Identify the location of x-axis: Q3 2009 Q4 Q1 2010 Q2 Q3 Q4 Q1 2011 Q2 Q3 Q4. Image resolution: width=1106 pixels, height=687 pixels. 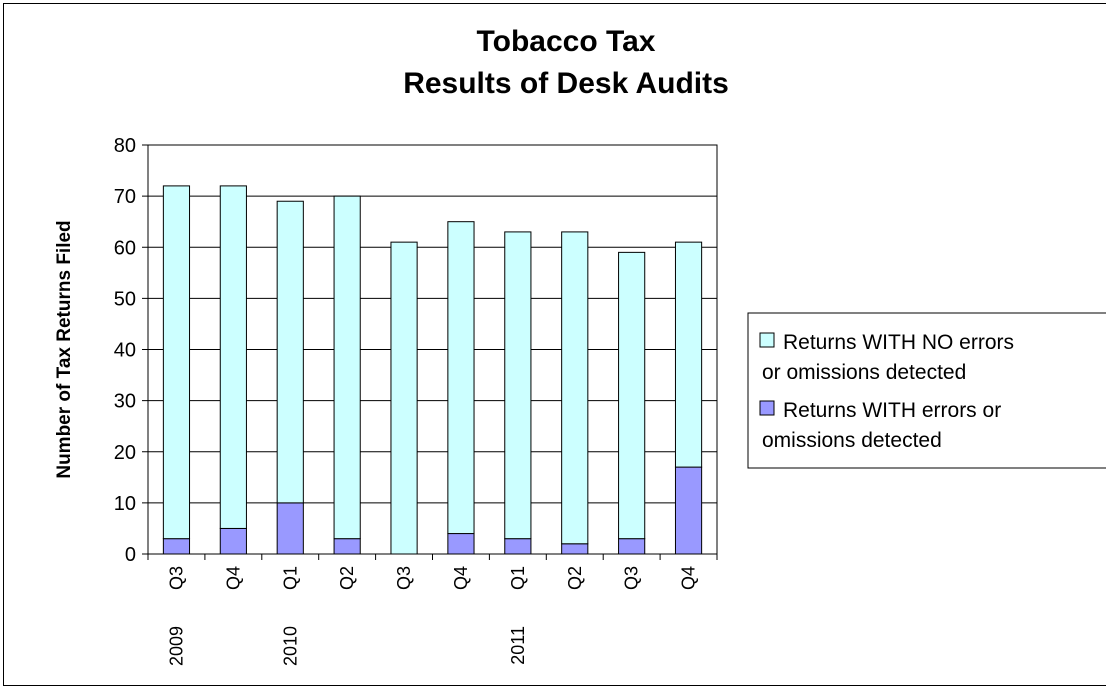
(432, 610).